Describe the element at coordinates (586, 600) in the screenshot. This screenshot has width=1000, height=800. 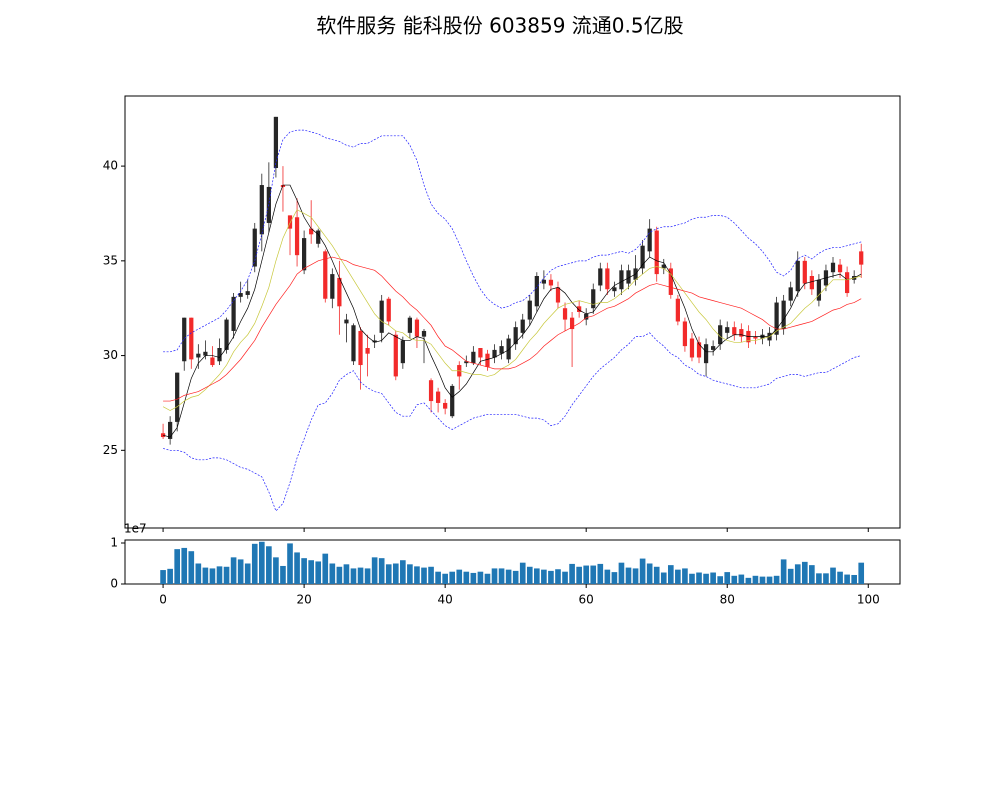
I see `x-tick-label: 60` at that location.